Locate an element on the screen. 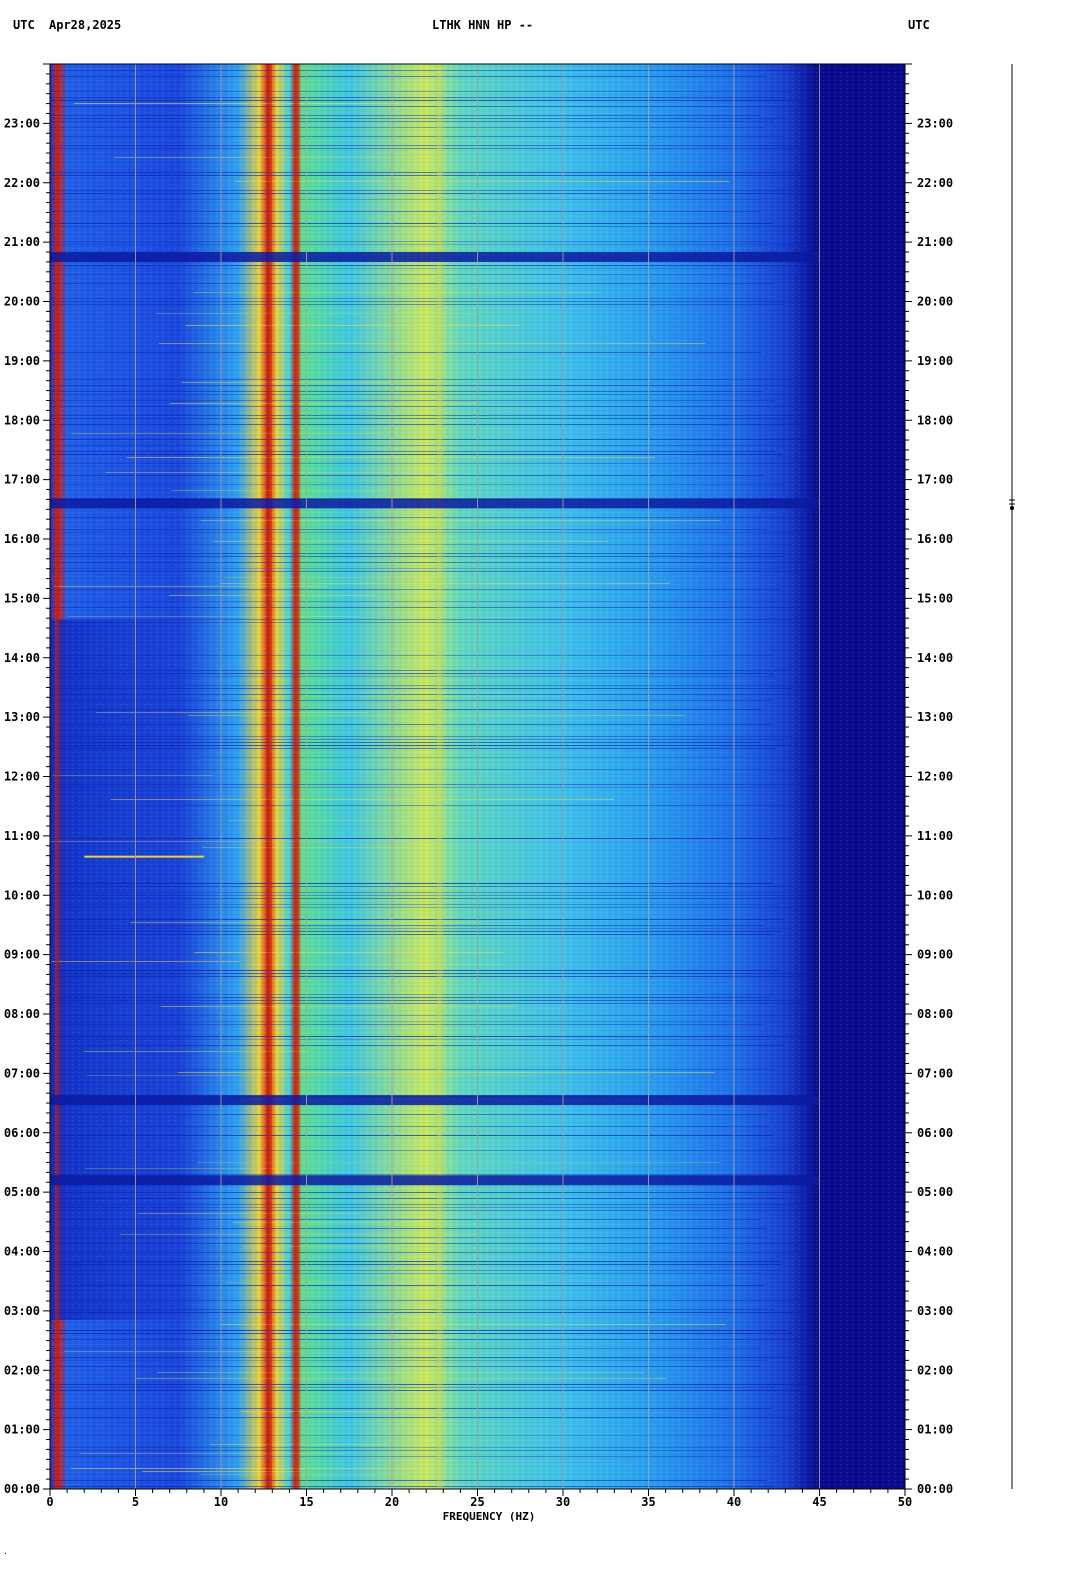  y-tick-label-left: 11:00 is located at coordinates (22, 836).